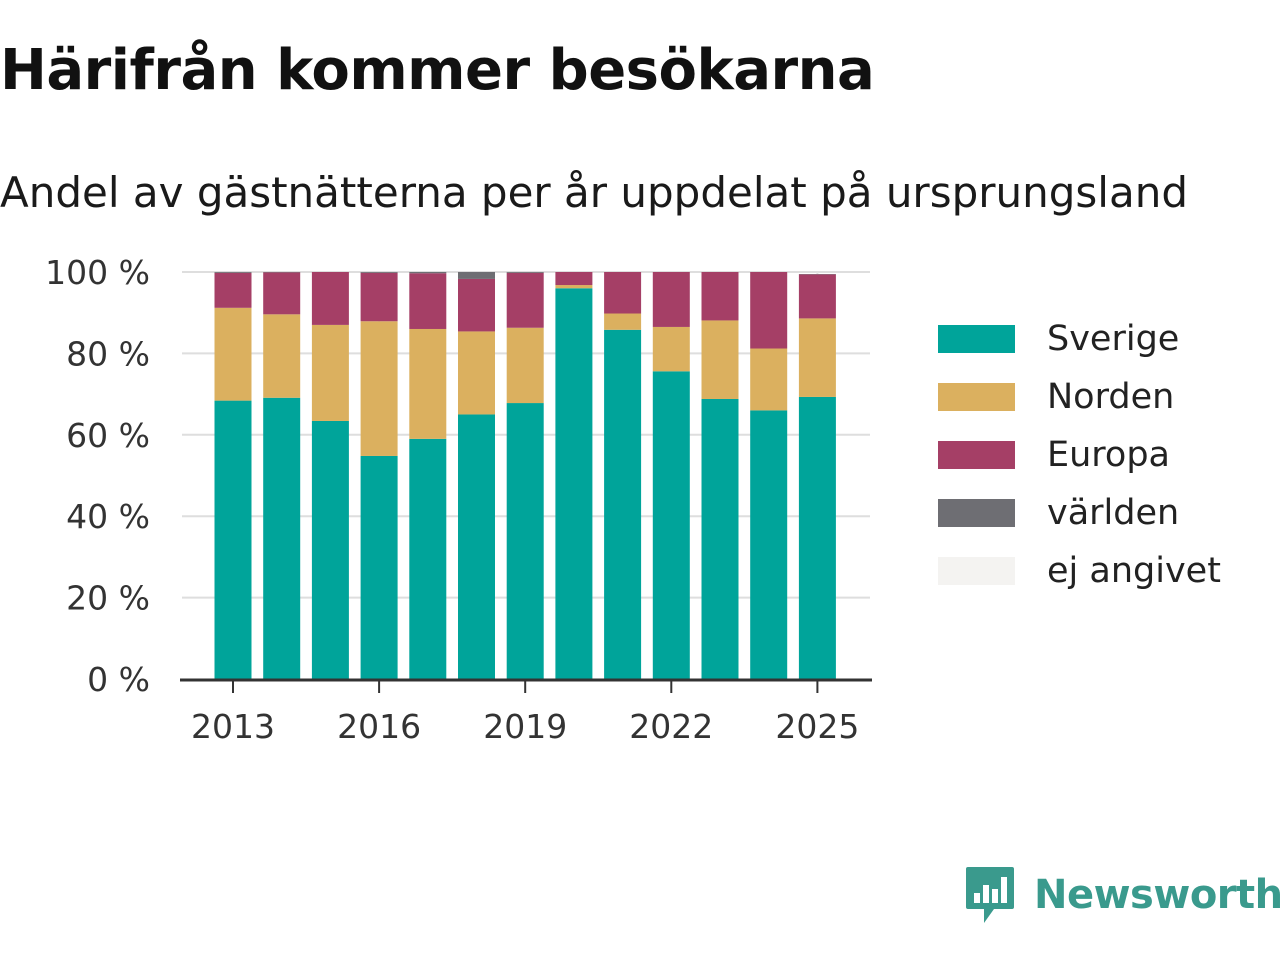 This screenshot has width=1280, height=960. I want to click on legend-label: Europa, so click(1108, 455).